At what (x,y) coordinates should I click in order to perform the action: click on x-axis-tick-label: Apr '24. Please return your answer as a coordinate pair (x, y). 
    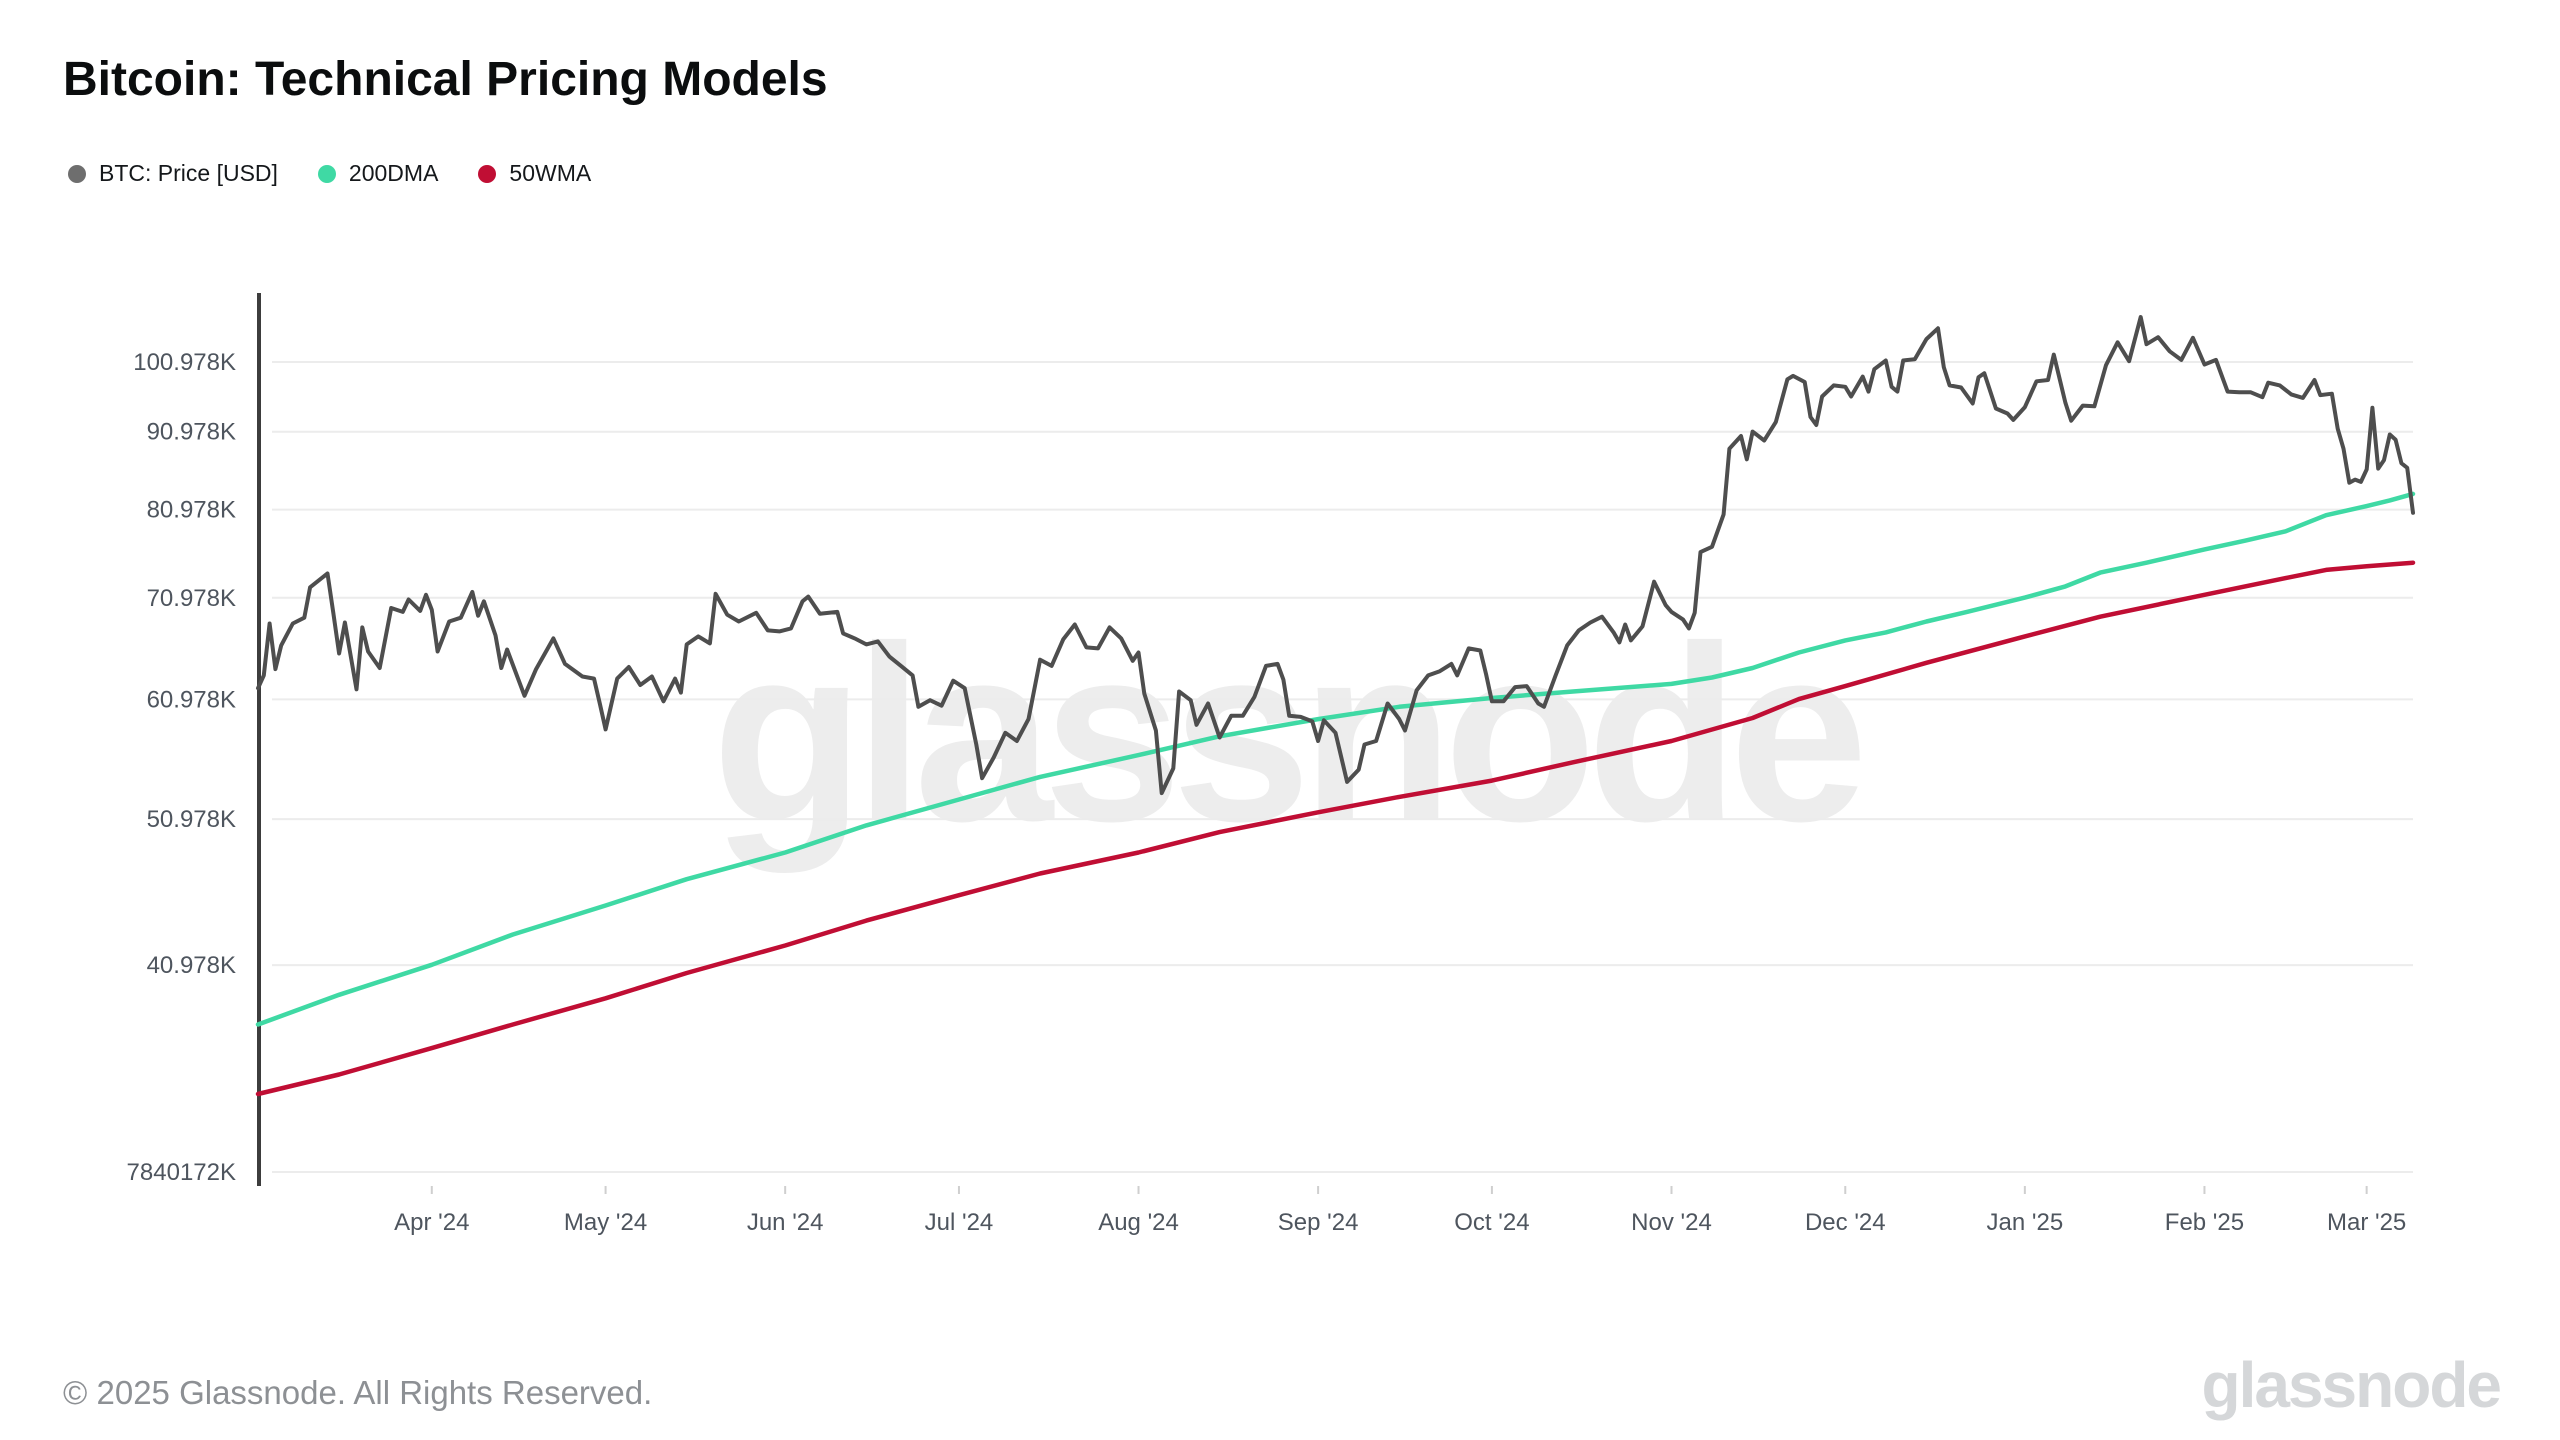
    Looking at the image, I should click on (431, 1222).